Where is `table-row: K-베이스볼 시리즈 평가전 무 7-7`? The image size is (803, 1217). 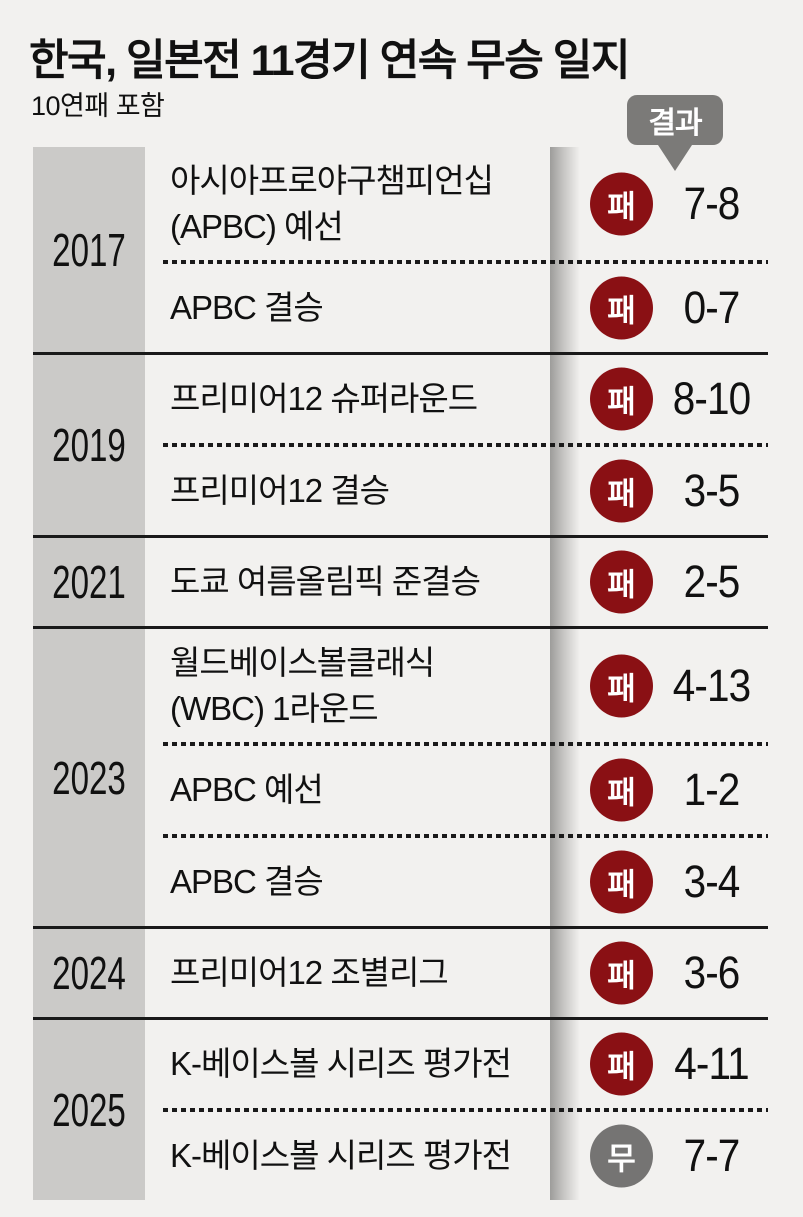 table-row: K-베이스볼 시리즈 평가전 무 7-7 is located at coordinates (400, 1156).